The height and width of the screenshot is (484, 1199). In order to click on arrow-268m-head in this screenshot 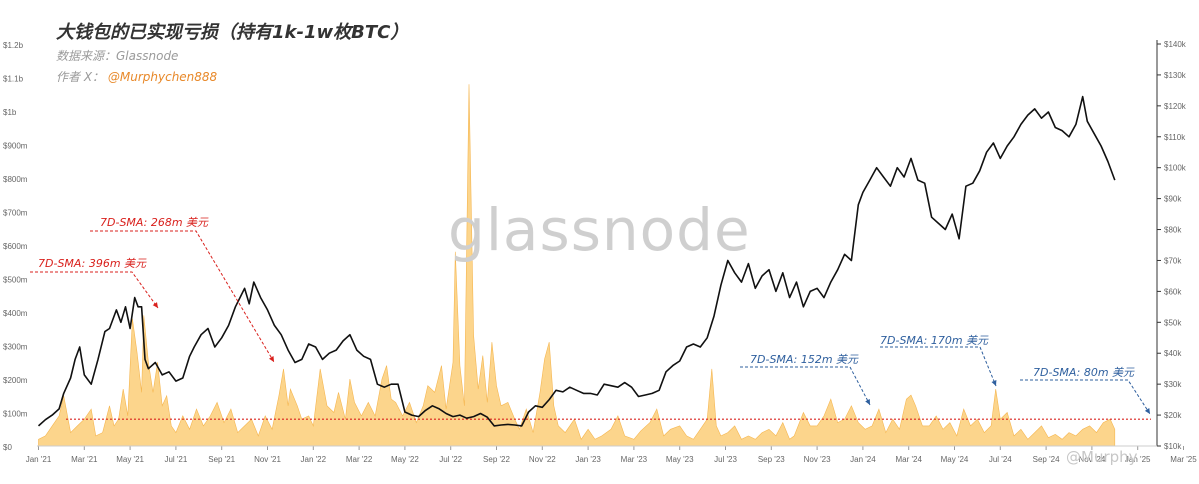, I will do `click(271, 359)`.